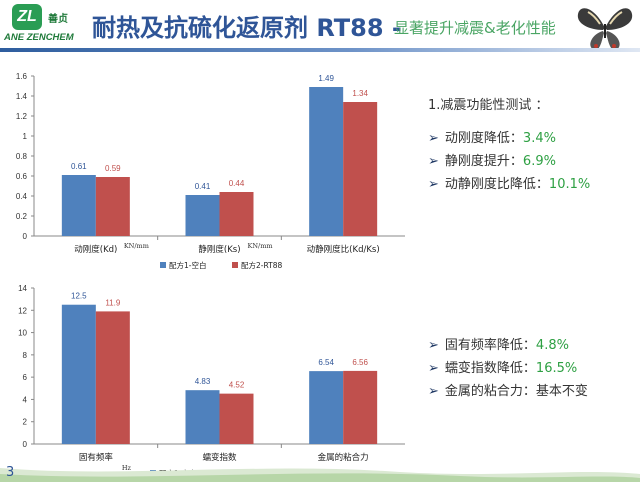  What do you see at coordinates (247, 28) in the screenshot?
I see `slide-title: 耐热及抗硫化返原剂 RT88 -` at bounding box center [247, 28].